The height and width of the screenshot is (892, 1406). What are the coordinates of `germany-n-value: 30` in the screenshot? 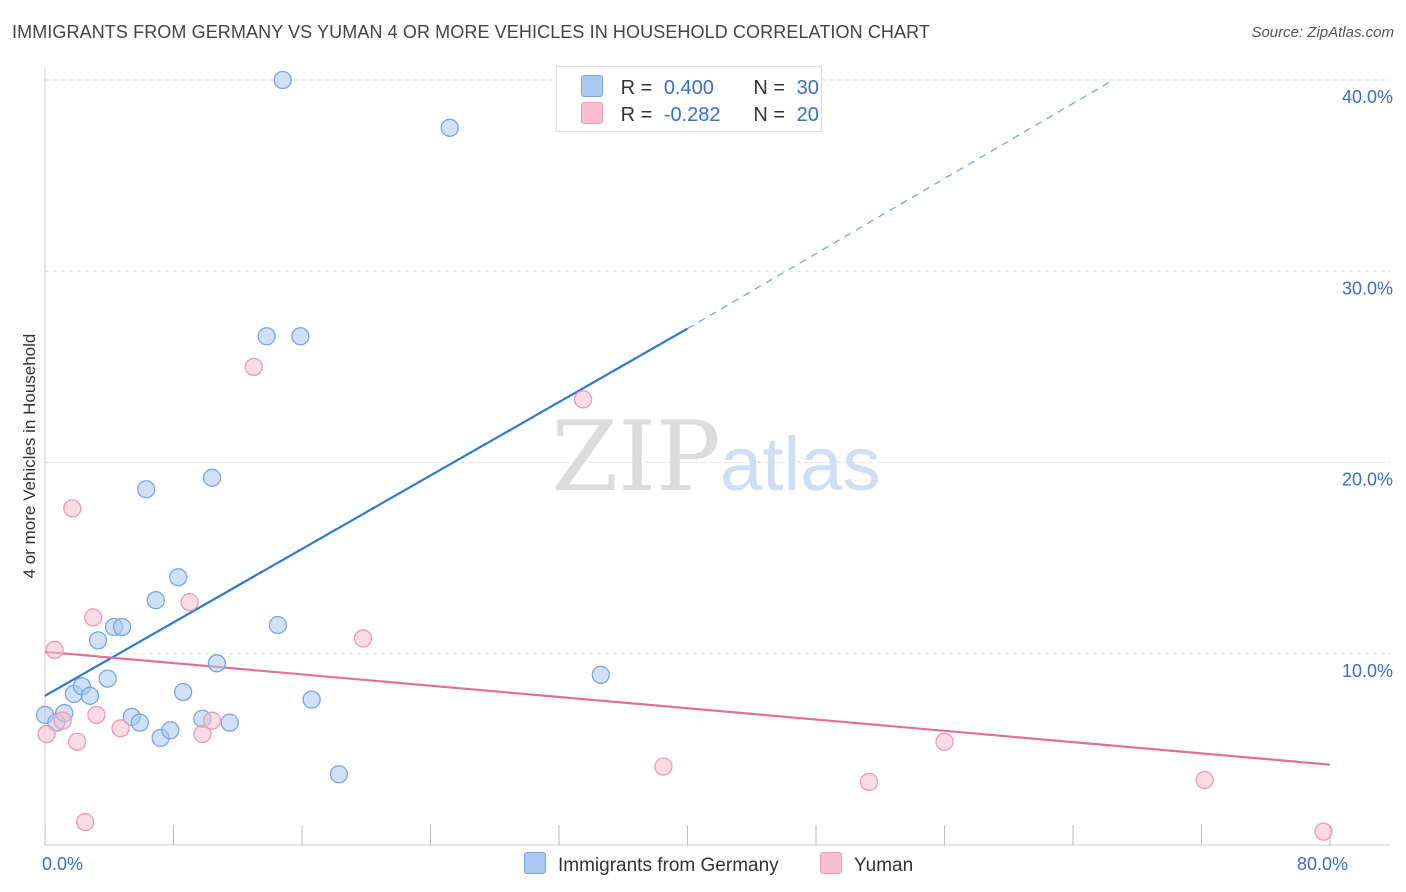 It's located at (807, 88).